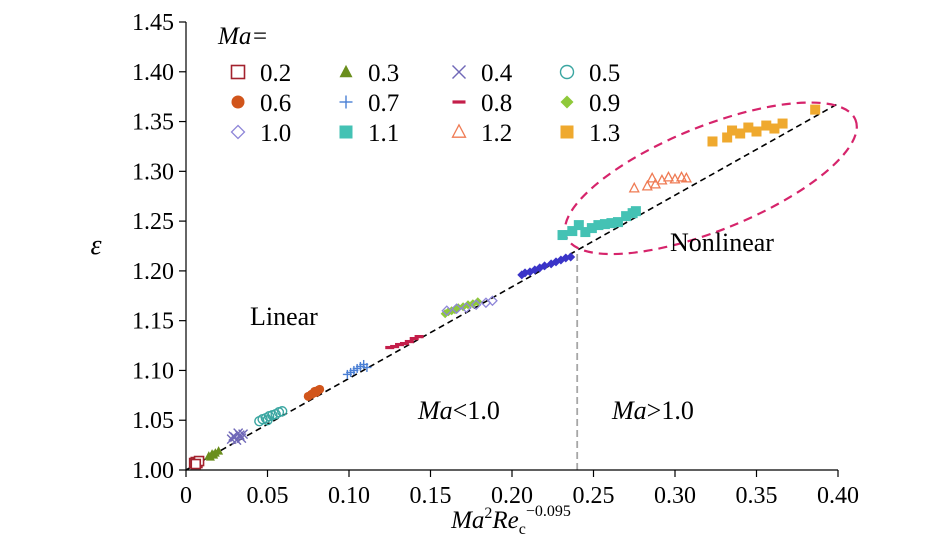 Image resolution: width=945 pixels, height=554 pixels. Describe the element at coordinates (95, 245) in the screenshot. I see `y-axis-title: ε` at that location.